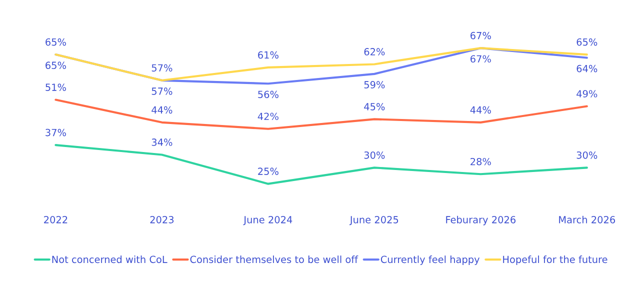 The image size is (630, 289). I want to click on data-label: 25%, so click(268, 171).